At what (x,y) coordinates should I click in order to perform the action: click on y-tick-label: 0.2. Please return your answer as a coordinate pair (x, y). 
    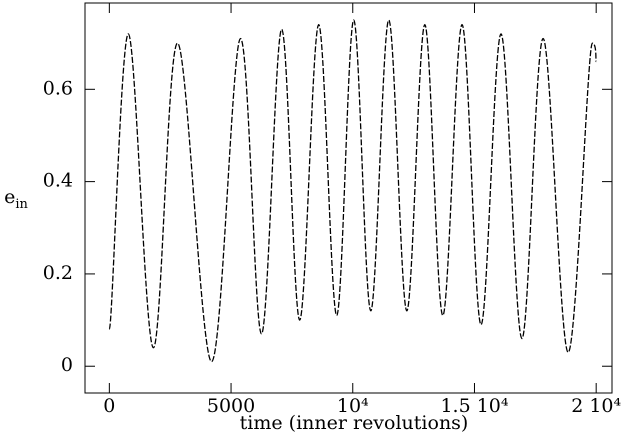
    Looking at the image, I should click on (58, 273).